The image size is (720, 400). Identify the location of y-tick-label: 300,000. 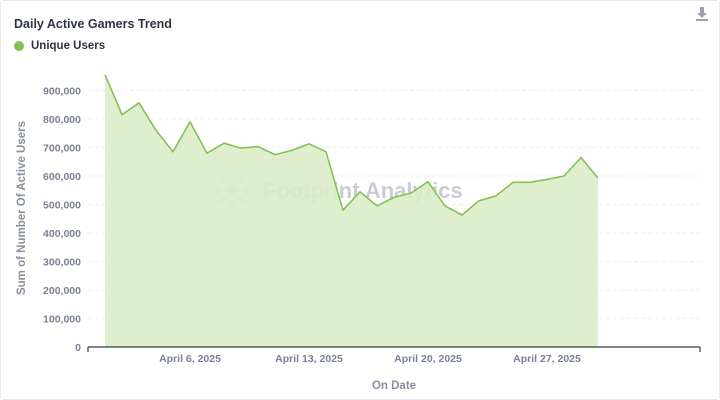
(62, 263).